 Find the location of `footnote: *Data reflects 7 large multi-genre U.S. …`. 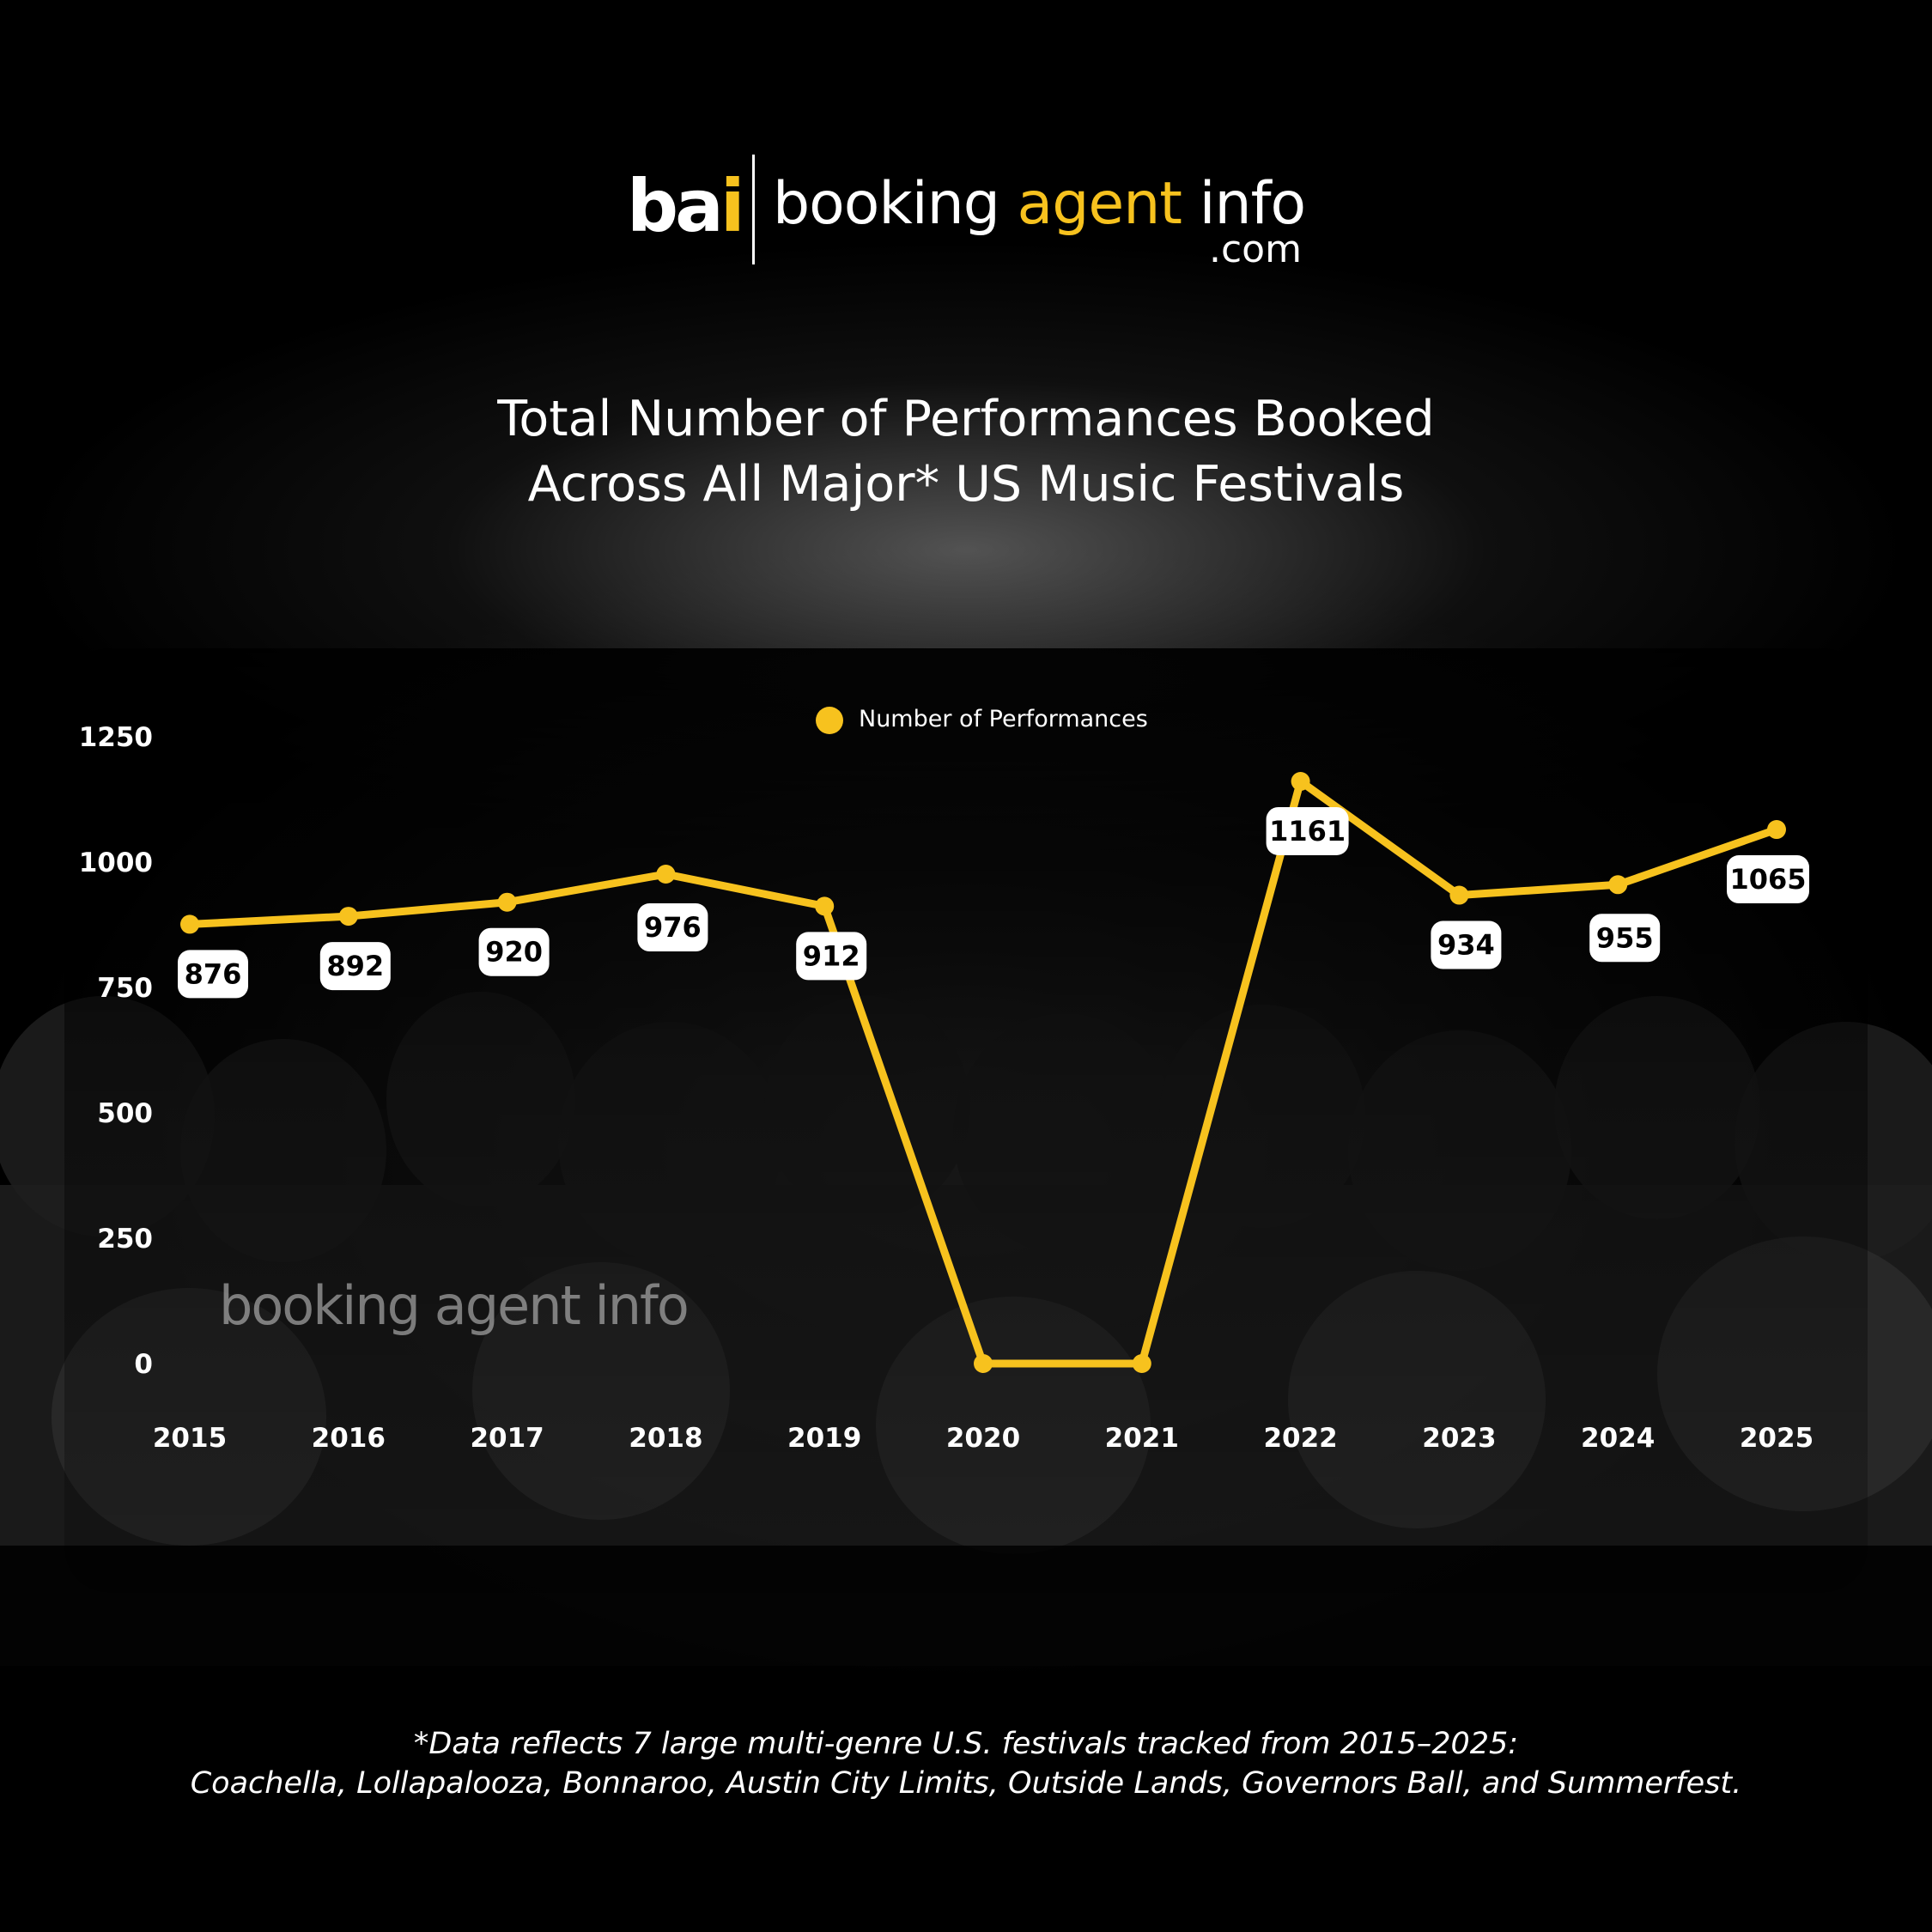

footnote: *Data reflects 7 large multi-genre U.S. … is located at coordinates (966, 1763).